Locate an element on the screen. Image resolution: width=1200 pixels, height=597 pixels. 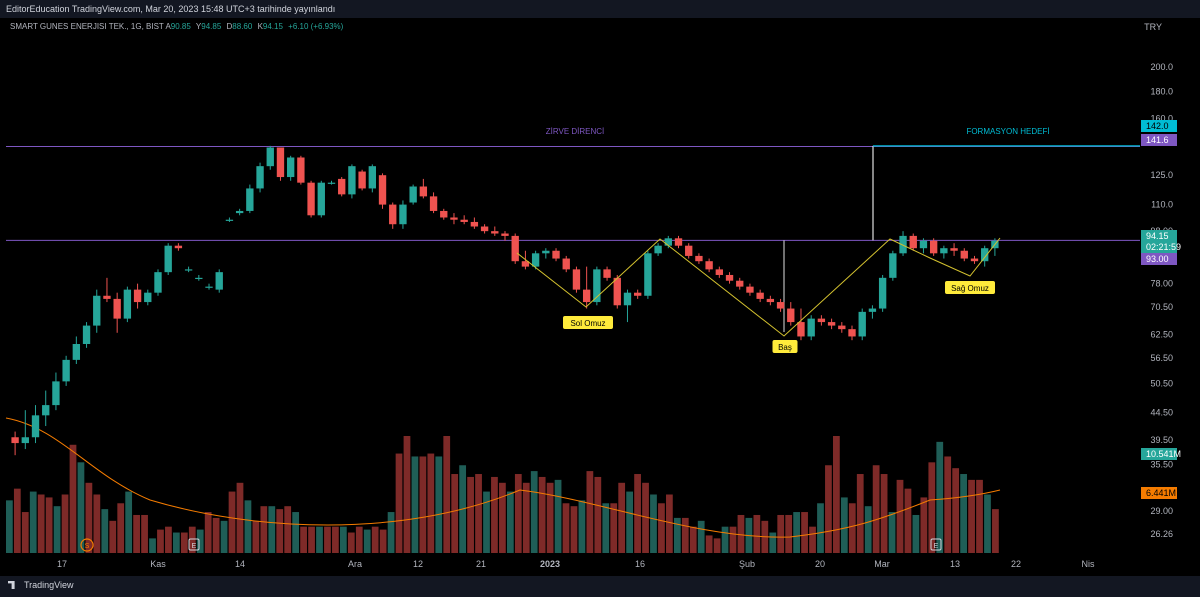
target-label: FORMASYON HEDEFİ is located at coordinates (1007, 131).